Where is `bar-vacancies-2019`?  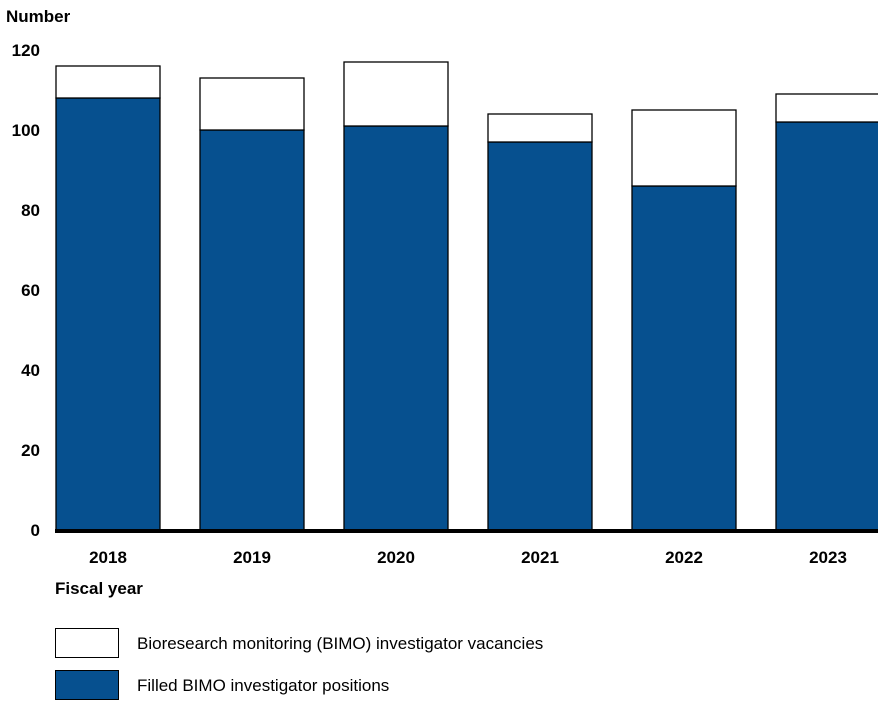 bar-vacancies-2019 is located at coordinates (252, 104).